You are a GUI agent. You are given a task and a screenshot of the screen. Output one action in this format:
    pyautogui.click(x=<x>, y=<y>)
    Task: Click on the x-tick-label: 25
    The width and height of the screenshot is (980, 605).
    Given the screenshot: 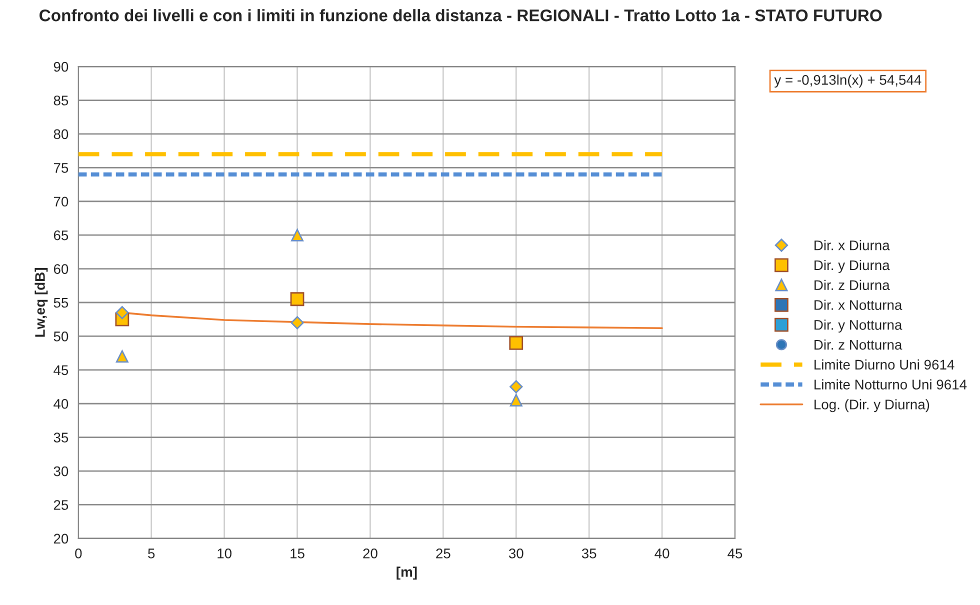 What is the action you would take?
    pyautogui.click(x=443, y=553)
    